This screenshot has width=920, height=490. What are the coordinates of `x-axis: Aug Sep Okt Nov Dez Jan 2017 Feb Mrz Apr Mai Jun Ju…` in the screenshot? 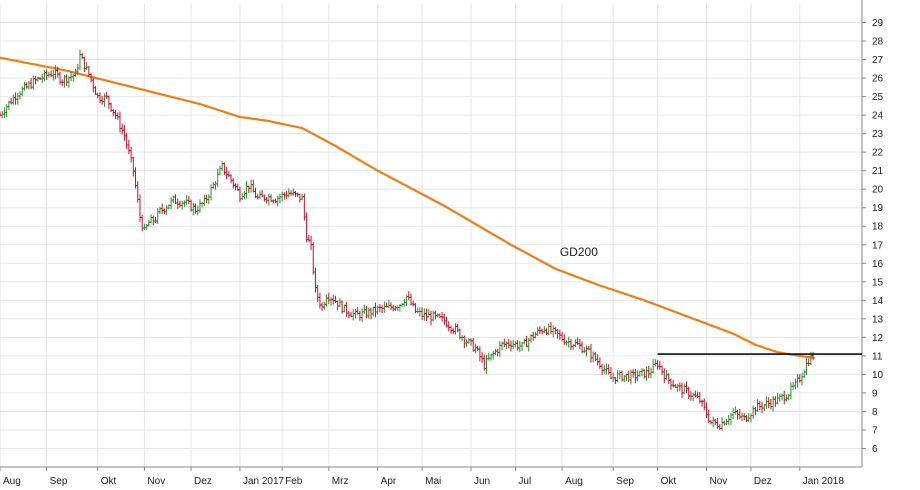 It's located at (422, 477).